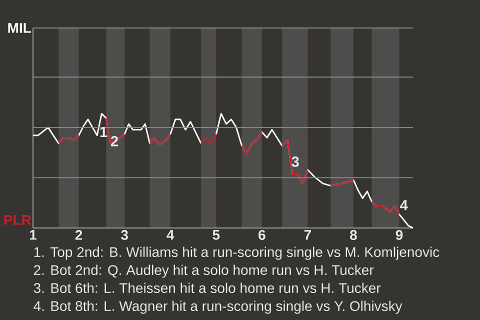 Image resolution: width=480 pixels, height=320 pixels. Describe the element at coordinates (204, 271) in the screenshot. I see `text: 2. Bot 2nd: Q. Audley hit a solo home run vs H. Tucker` at that location.